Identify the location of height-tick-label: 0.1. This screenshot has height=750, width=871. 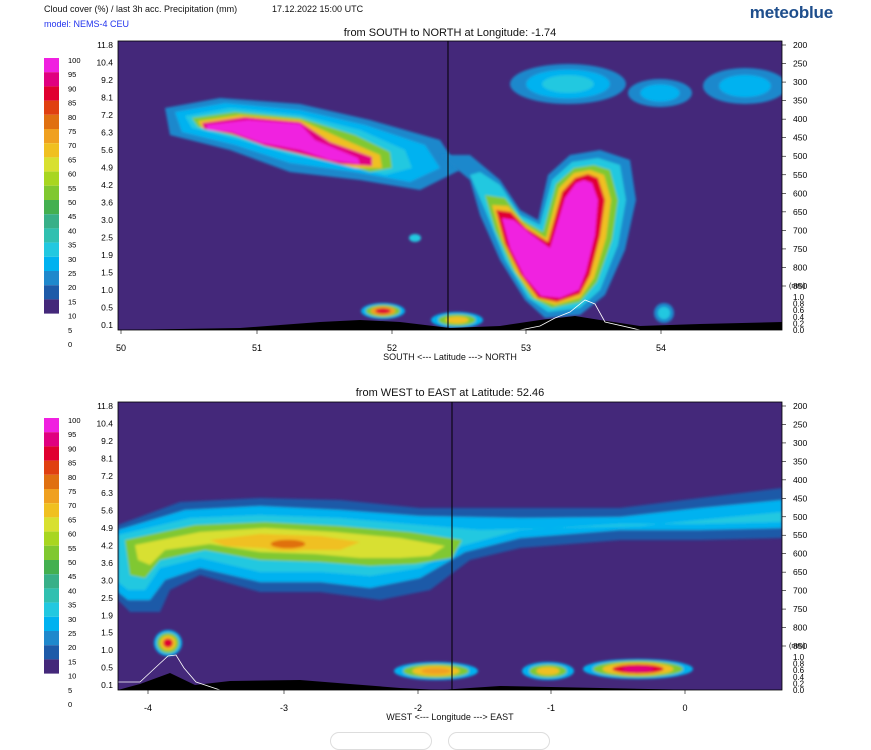
(107, 685).